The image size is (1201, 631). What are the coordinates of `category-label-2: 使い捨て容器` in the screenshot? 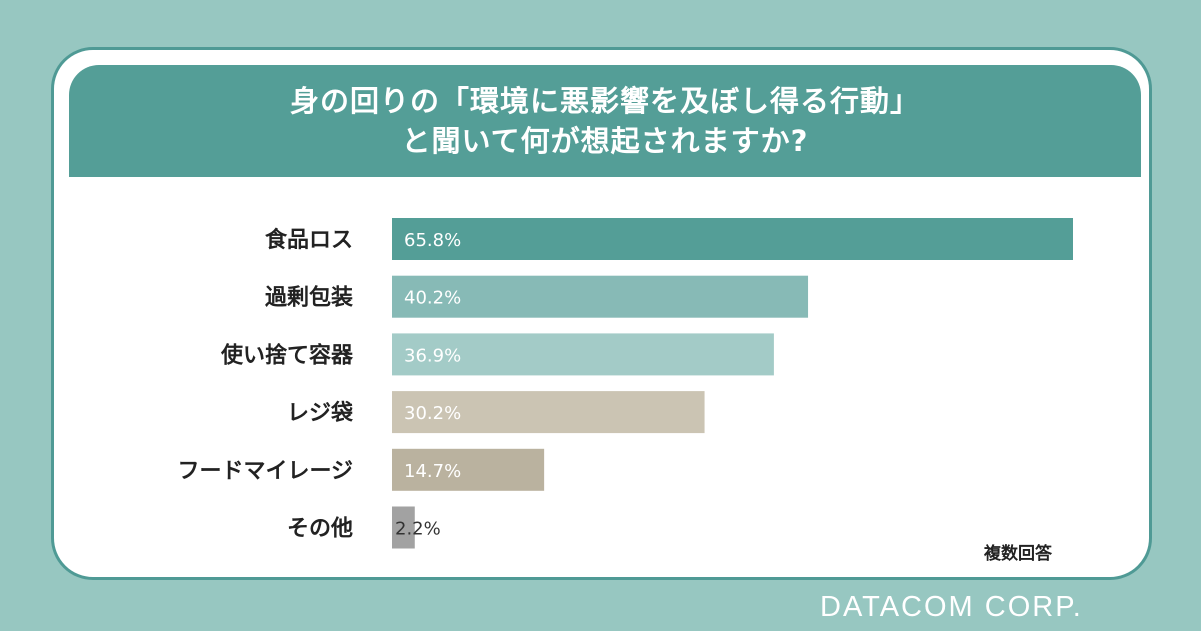 It's located at (287, 355).